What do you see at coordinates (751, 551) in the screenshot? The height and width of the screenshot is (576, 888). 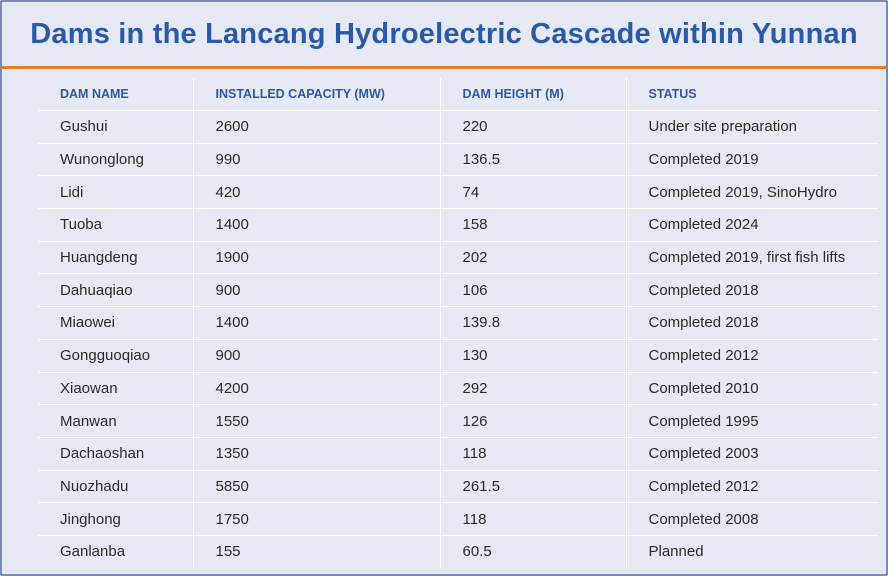 I see `cell-status: Planned` at bounding box center [751, 551].